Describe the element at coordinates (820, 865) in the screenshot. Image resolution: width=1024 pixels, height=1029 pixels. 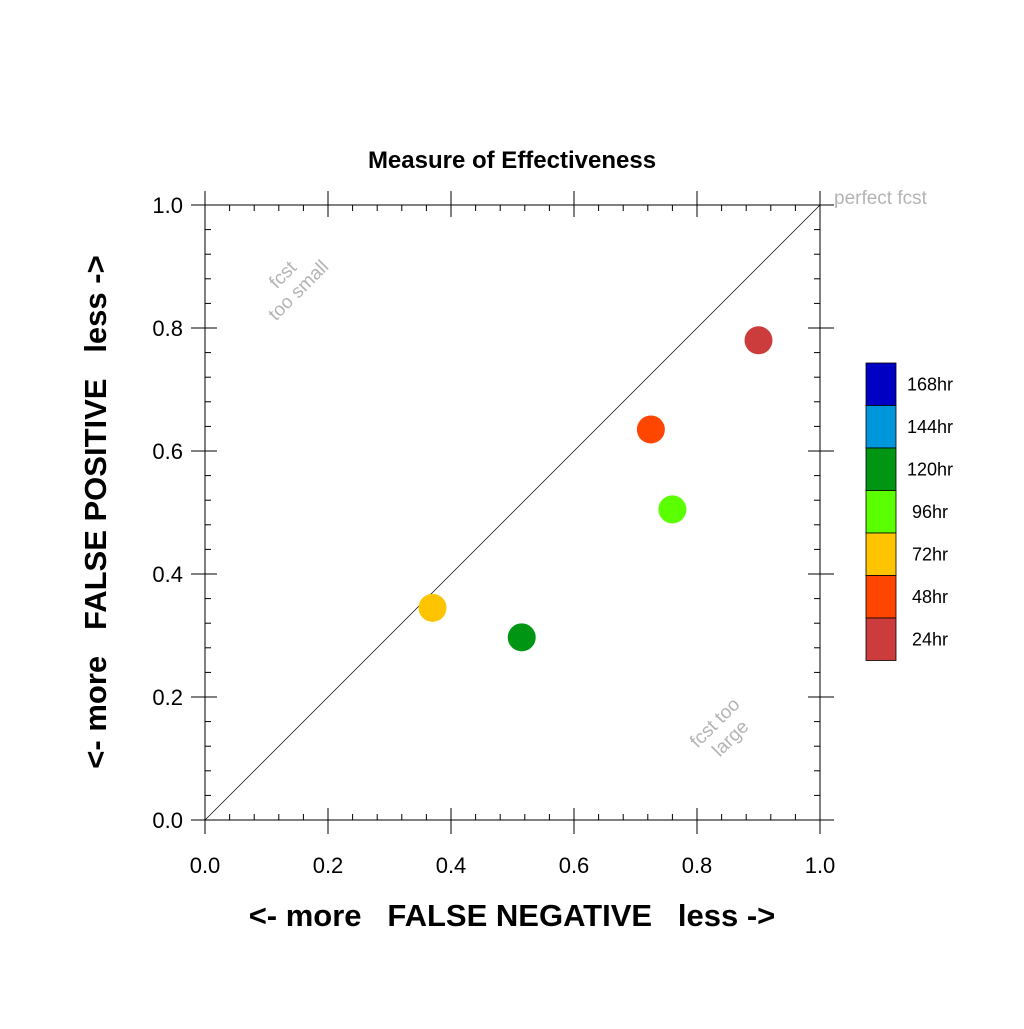
I see `x-tick-label: 1.0` at that location.